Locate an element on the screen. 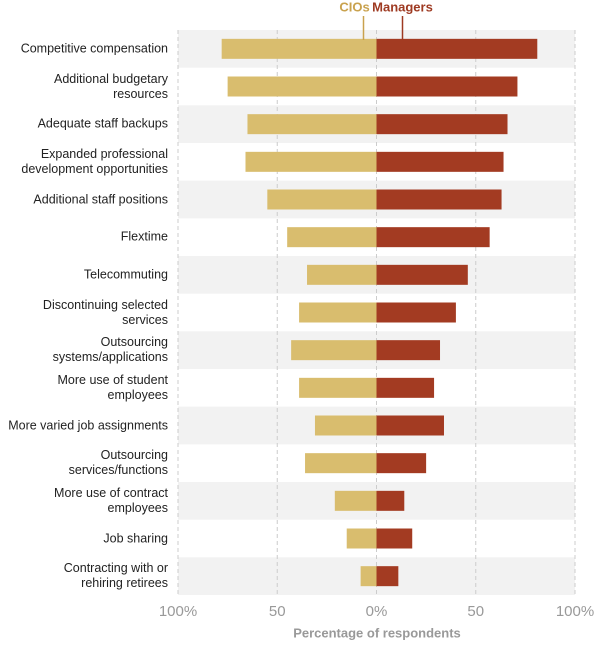 The image size is (600, 646). category-label: Discontinuing selected services is located at coordinates (105, 312).